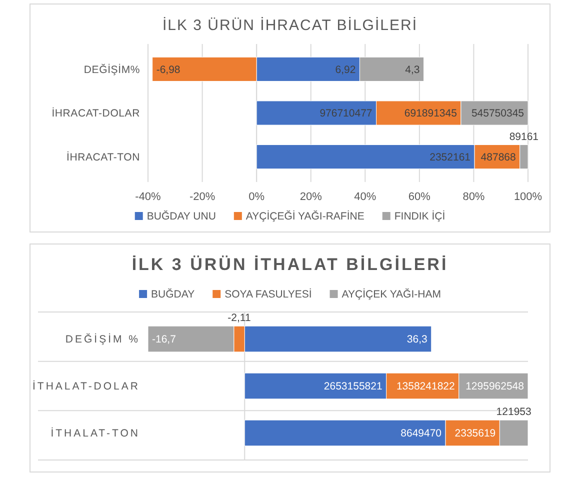 The height and width of the screenshot is (477, 576). What do you see at coordinates (202, 196) in the screenshot?
I see `x-tick-label: -20%` at bounding box center [202, 196].